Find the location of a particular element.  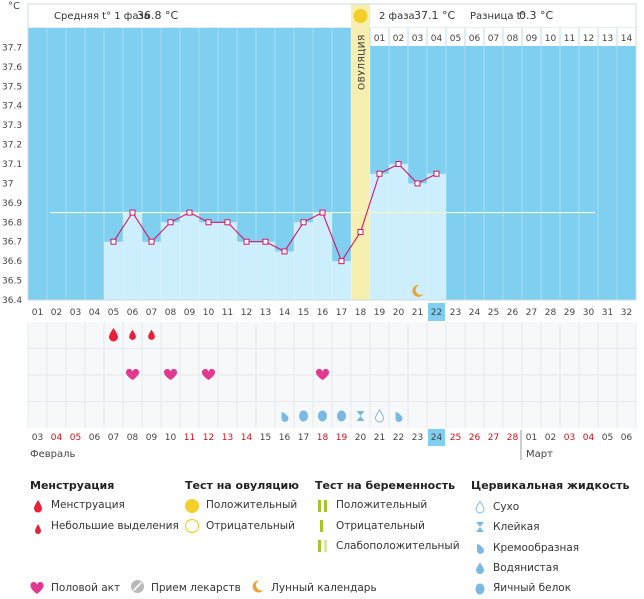

cycle-day-label: 20 is located at coordinates (399, 313).